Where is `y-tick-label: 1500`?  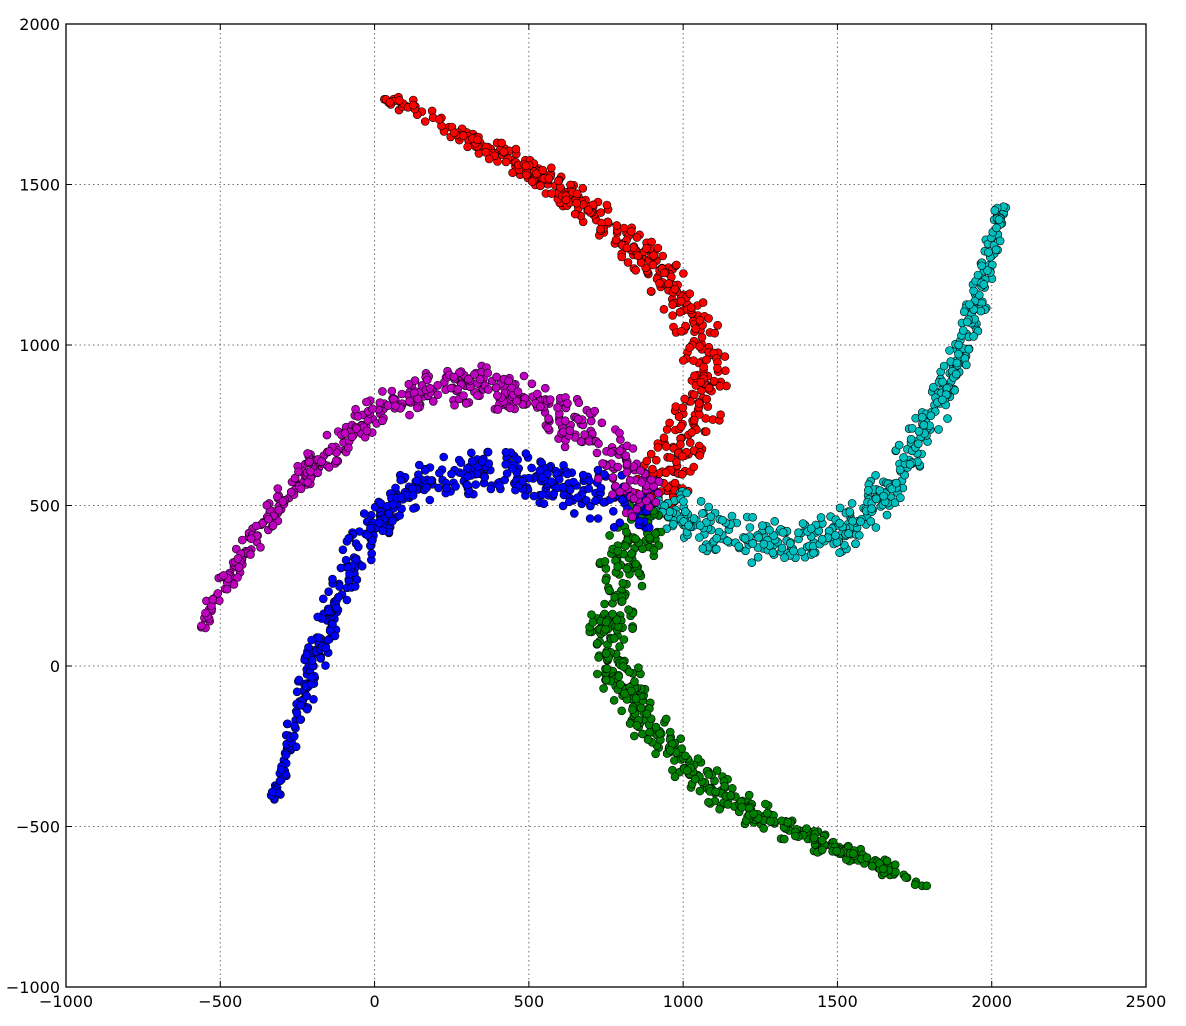
y-tick-label: 1500 is located at coordinates (39, 185).